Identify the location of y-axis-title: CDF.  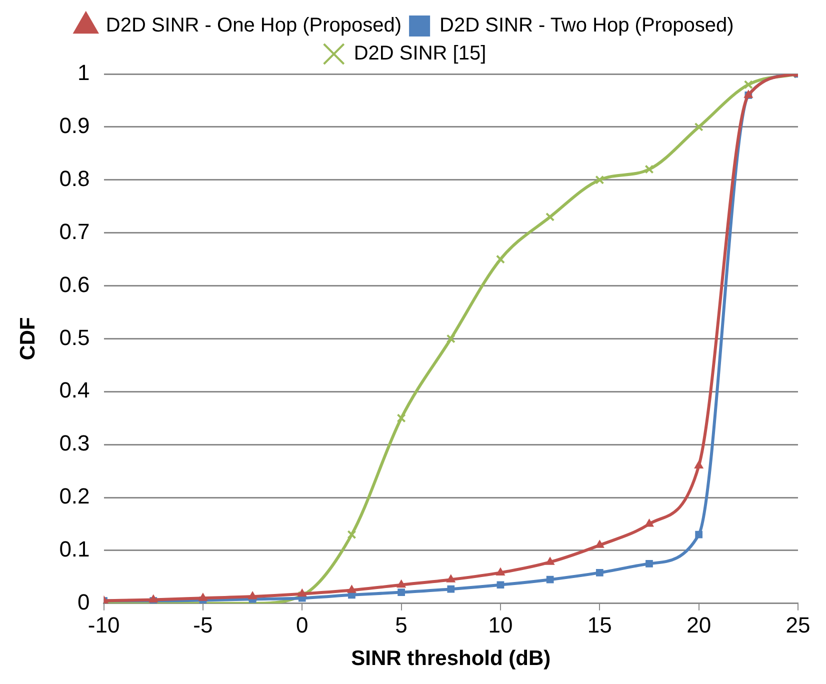
(28, 338).